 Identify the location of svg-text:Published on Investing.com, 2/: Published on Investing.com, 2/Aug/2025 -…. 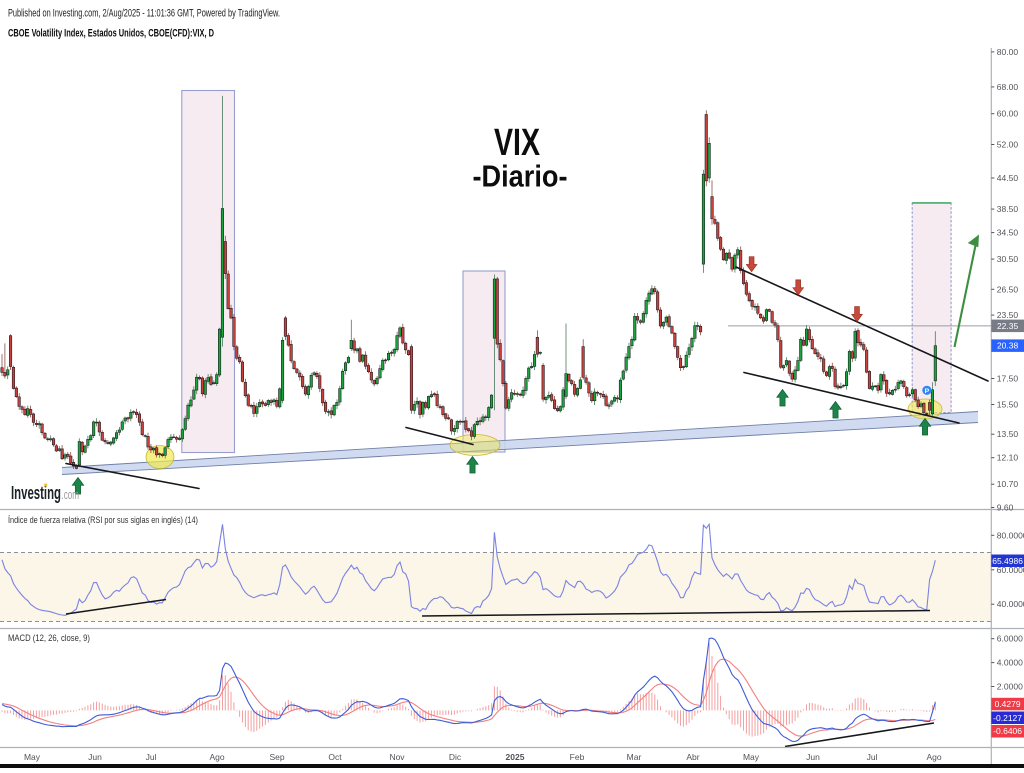
(144, 14).